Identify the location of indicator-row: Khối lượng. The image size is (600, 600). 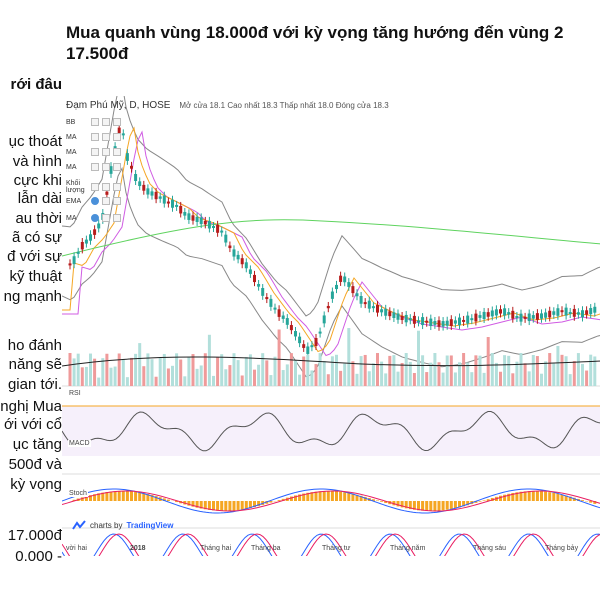
(93, 187).